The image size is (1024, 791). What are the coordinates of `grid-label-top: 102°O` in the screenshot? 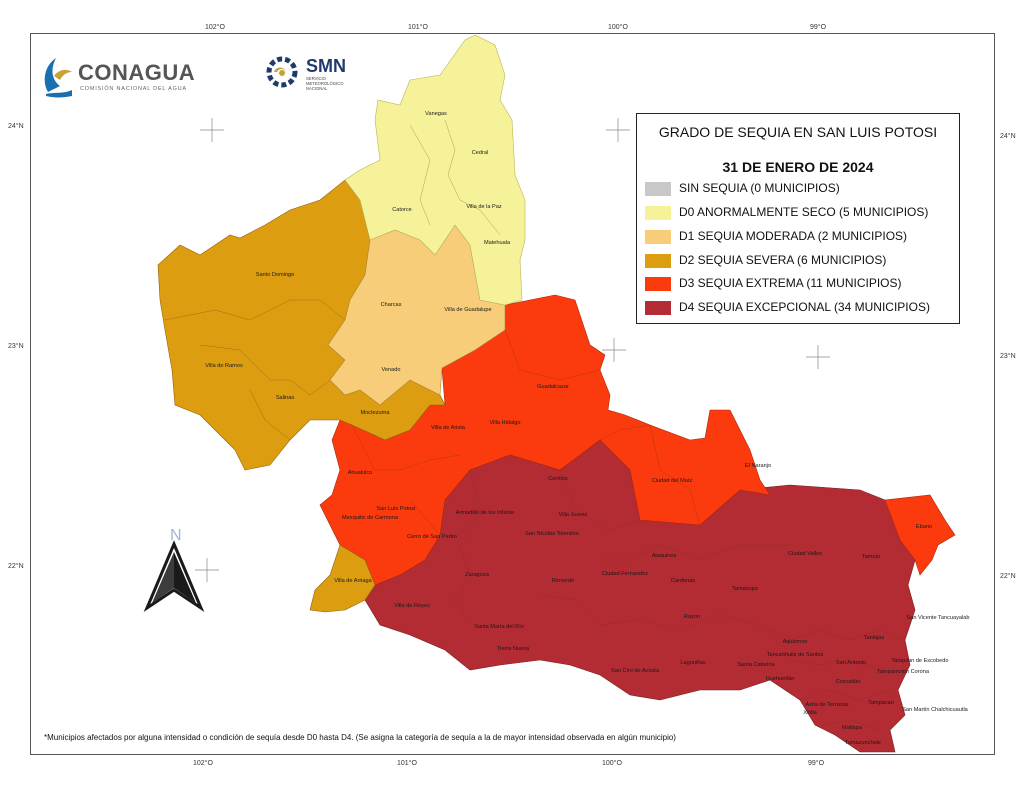 It's located at (215, 27).